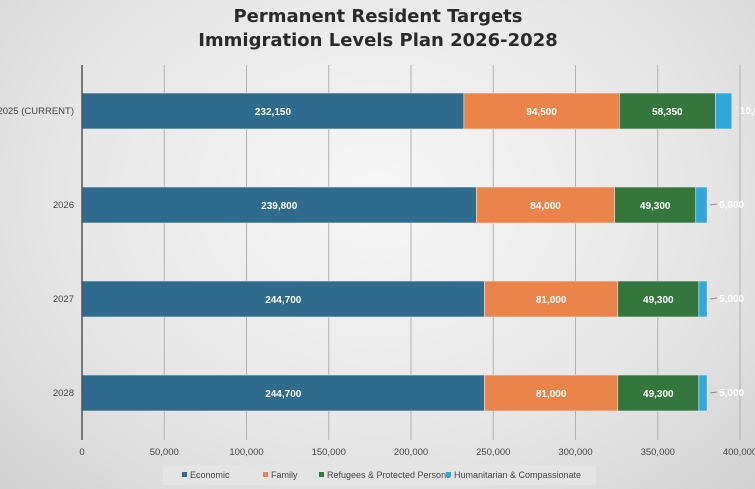 This screenshot has height=489, width=755. What do you see at coordinates (279, 206) in the screenshot?
I see `data-label: 239,800` at bounding box center [279, 206].